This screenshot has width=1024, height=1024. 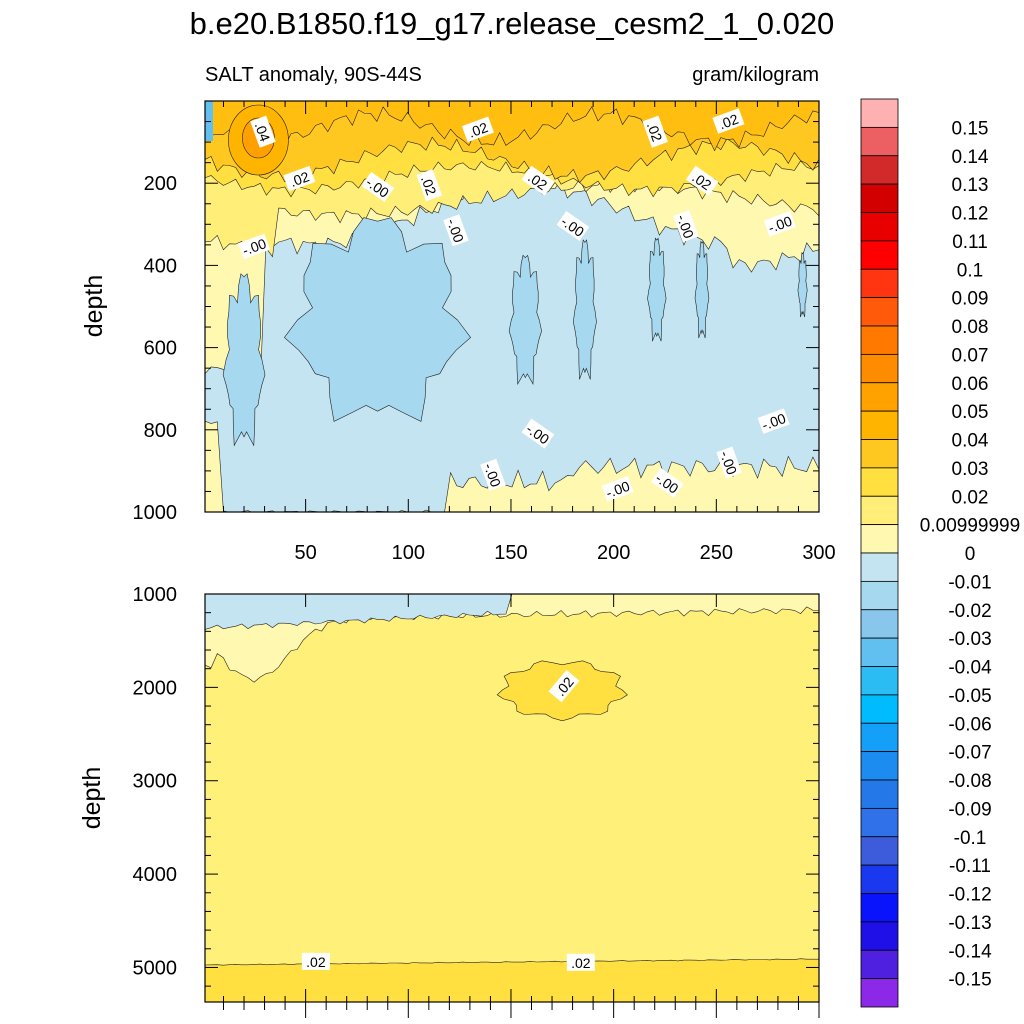 I want to click on upper-ytick-label: 1000, so click(x=155, y=513).